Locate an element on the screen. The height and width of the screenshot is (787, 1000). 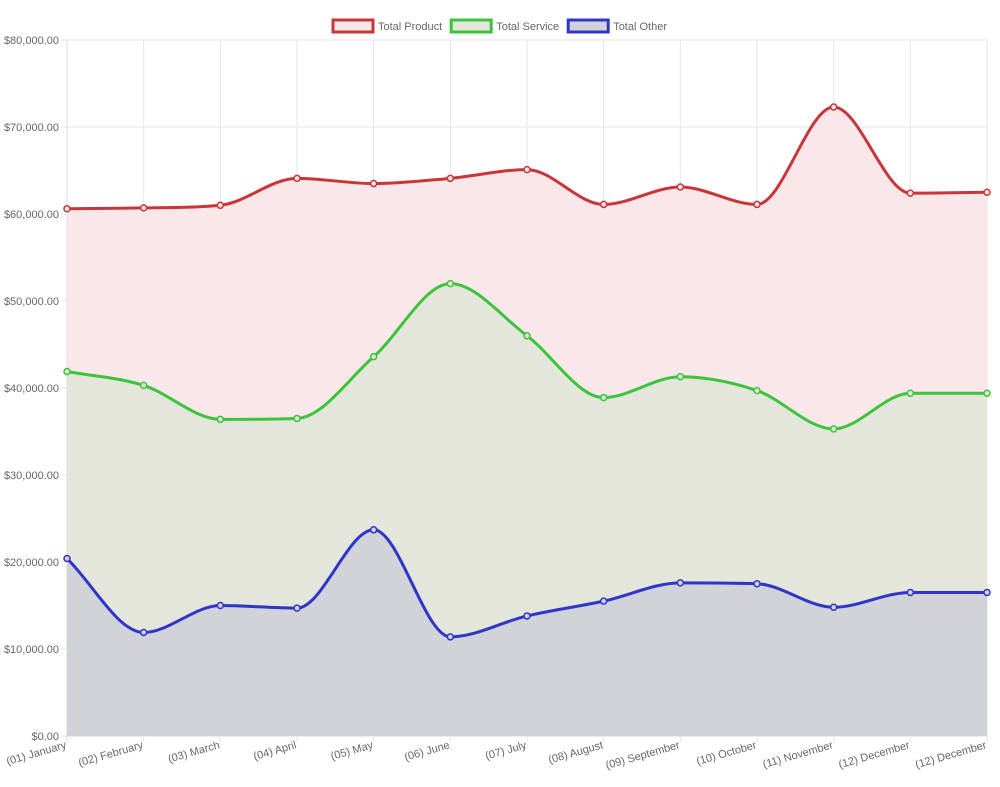
x-tick-label: (07) July is located at coordinates (506, 750).